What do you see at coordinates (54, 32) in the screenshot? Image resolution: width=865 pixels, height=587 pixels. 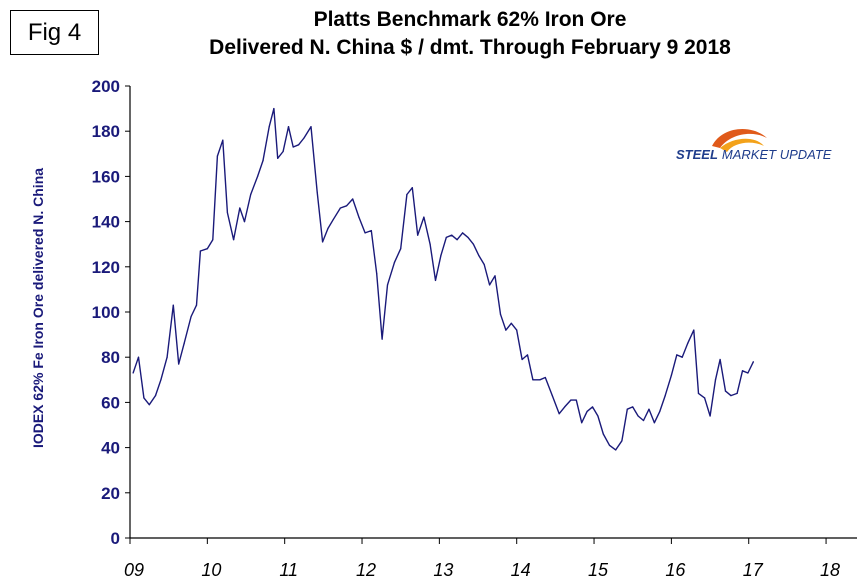 I see `figure-label: Fig 4` at bounding box center [54, 32].